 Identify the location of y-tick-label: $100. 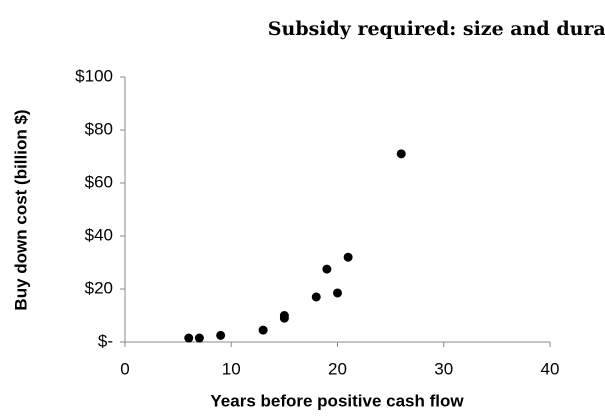
(94, 75).